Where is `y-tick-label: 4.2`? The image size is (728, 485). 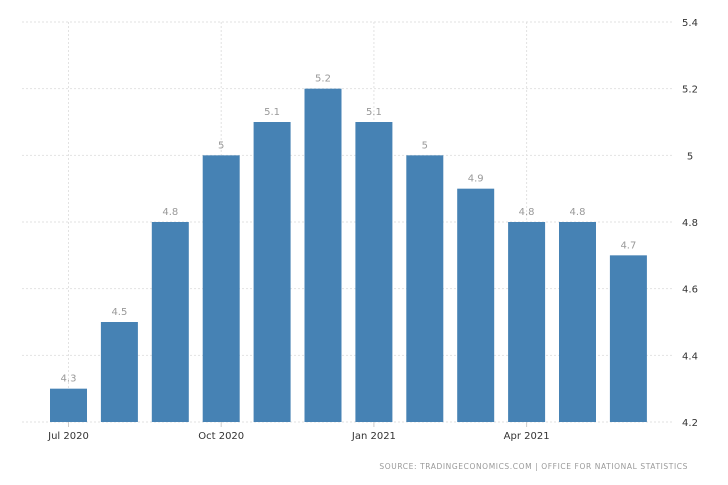 y-tick-label: 4.2 is located at coordinates (690, 423).